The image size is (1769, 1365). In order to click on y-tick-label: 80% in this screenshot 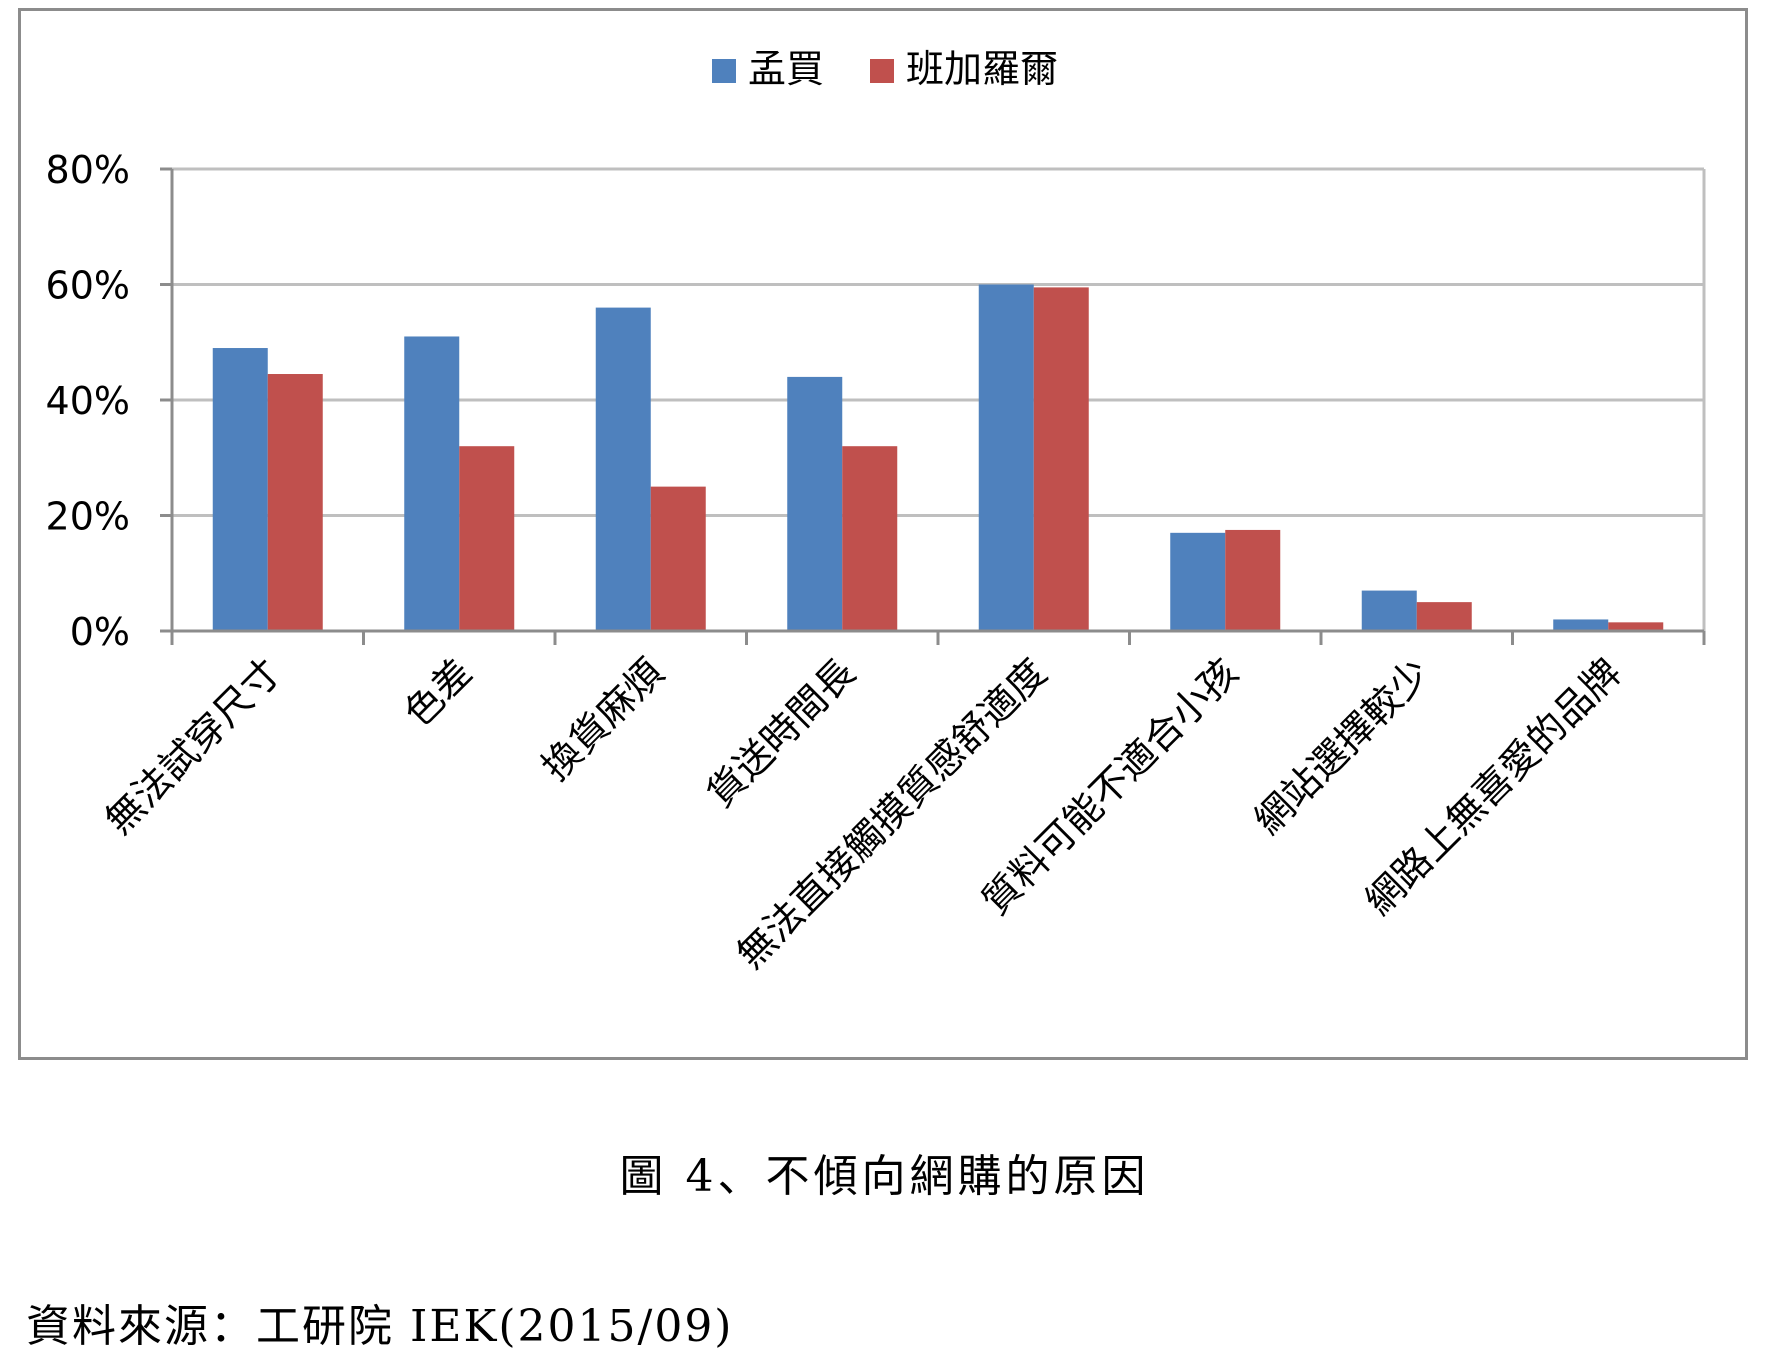, I will do `click(88, 170)`.